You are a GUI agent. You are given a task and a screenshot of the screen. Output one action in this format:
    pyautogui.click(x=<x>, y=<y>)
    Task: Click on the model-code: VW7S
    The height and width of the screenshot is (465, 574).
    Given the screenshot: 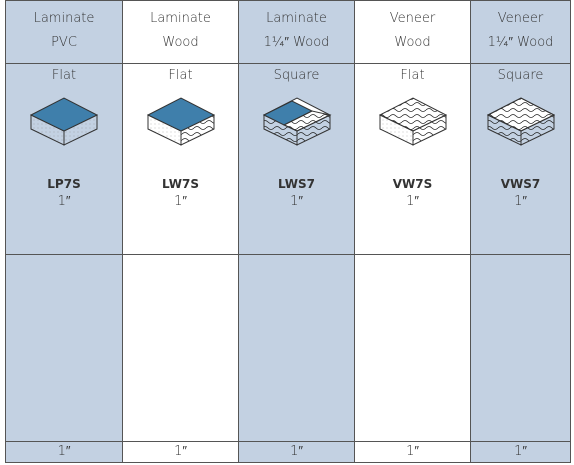 What is the action you would take?
    pyautogui.click(x=412, y=184)
    